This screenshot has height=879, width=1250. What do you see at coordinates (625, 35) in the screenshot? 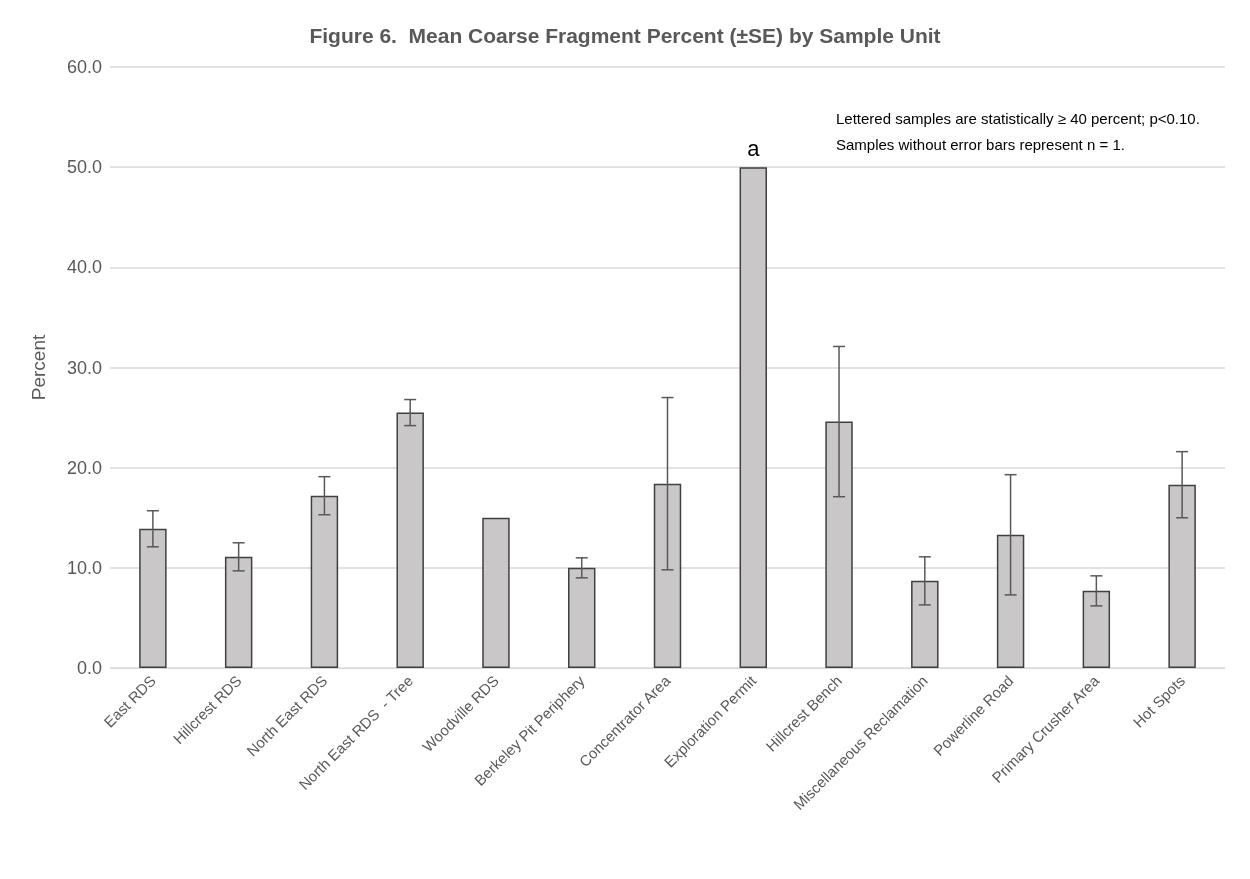
I see `chart-title: Figure 6. Mean Coarse Fragment Percent (±SE) by Sample Unit` at bounding box center [625, 35].